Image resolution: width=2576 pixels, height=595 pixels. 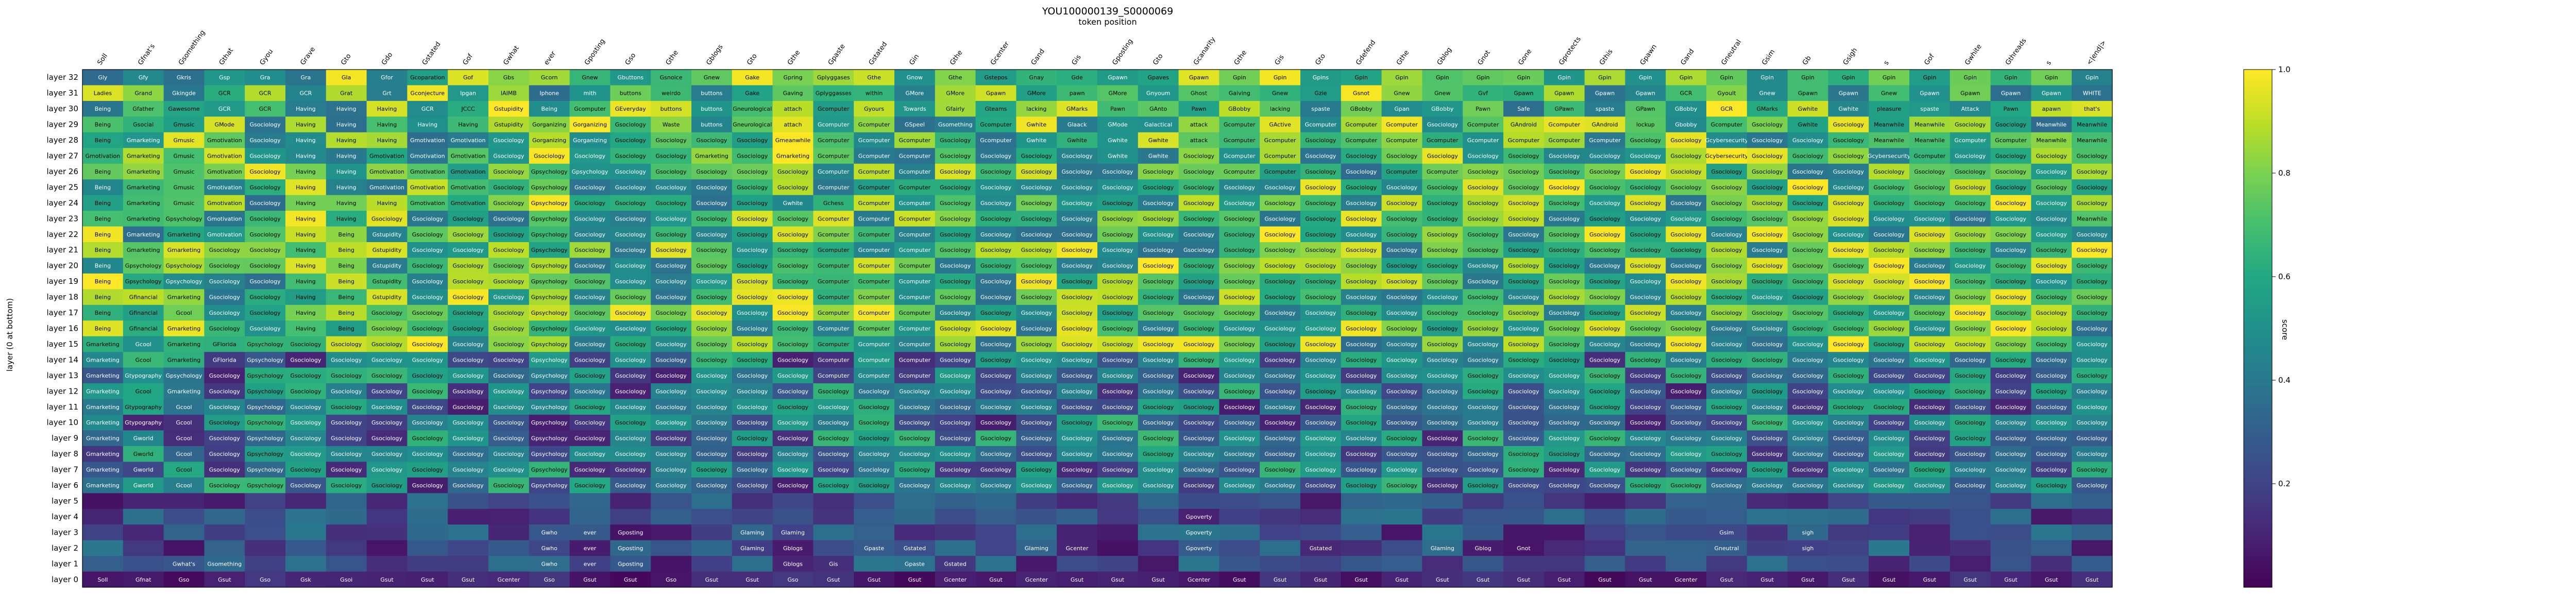 I want to click on cell-label: Iphone, so click(x=549, y=93).